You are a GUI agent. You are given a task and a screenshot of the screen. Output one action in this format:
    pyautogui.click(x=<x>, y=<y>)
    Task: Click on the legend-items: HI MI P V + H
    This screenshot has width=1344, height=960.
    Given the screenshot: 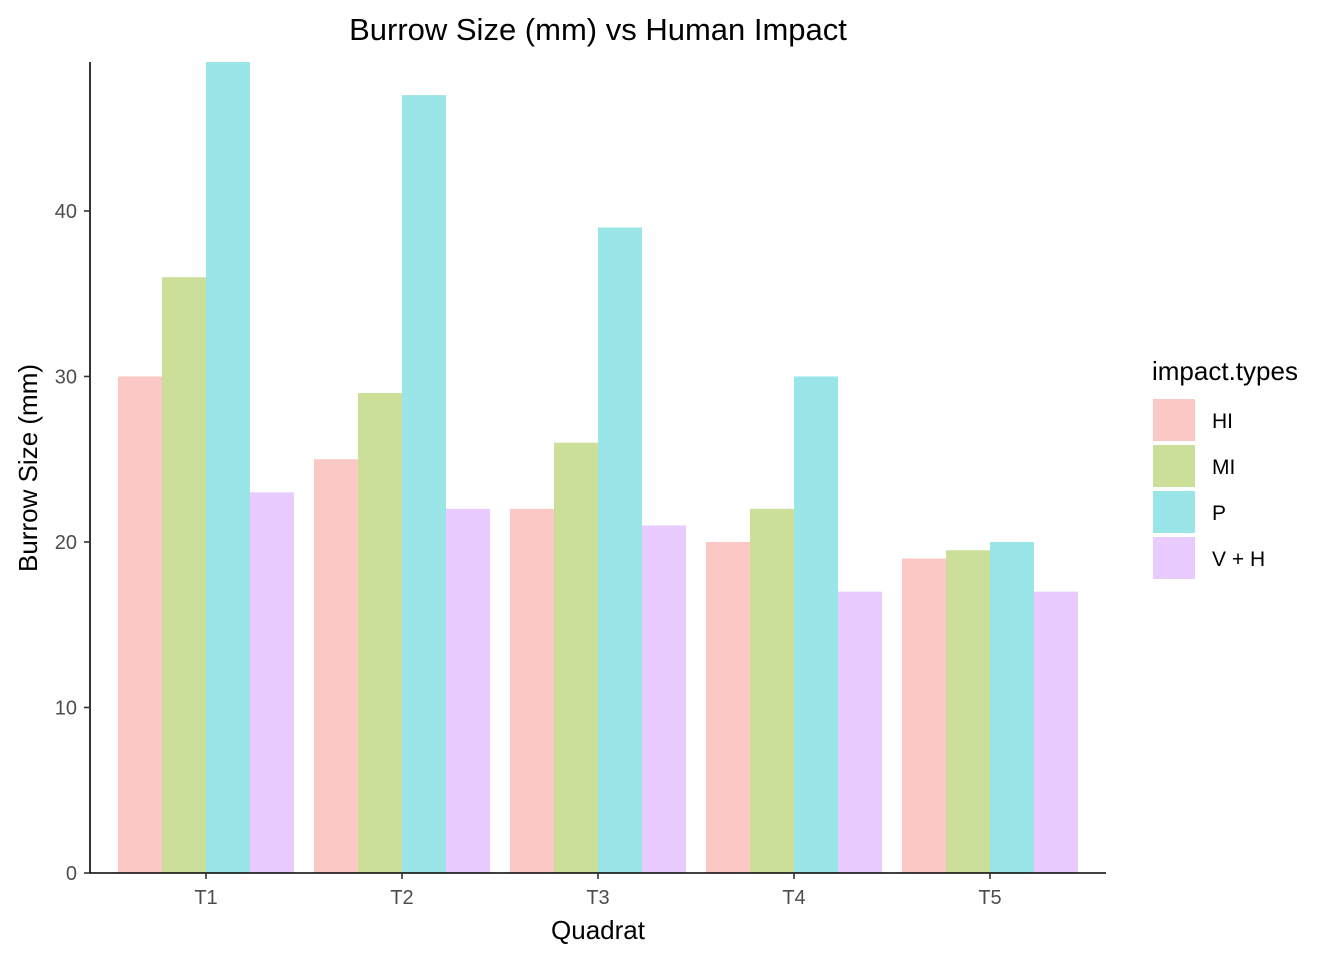 What is the action you would take?
    pyautogui.click(x=1209, y=489)
    